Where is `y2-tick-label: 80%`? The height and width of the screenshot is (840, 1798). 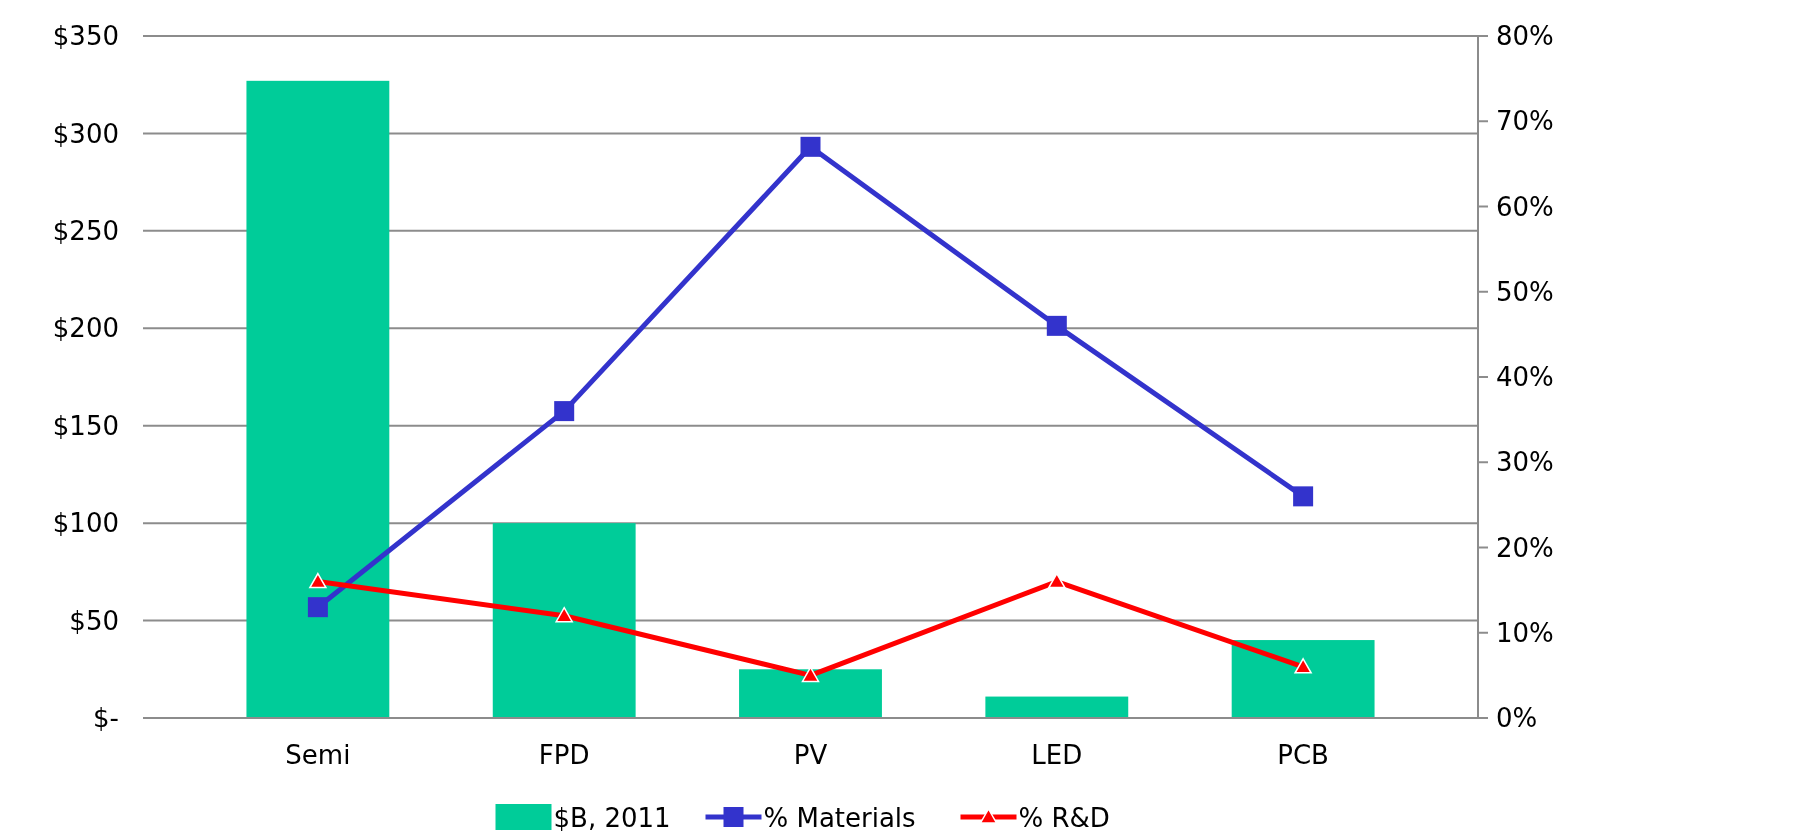
y2-tick-label: 80% is located at coordinates (1525, 36).